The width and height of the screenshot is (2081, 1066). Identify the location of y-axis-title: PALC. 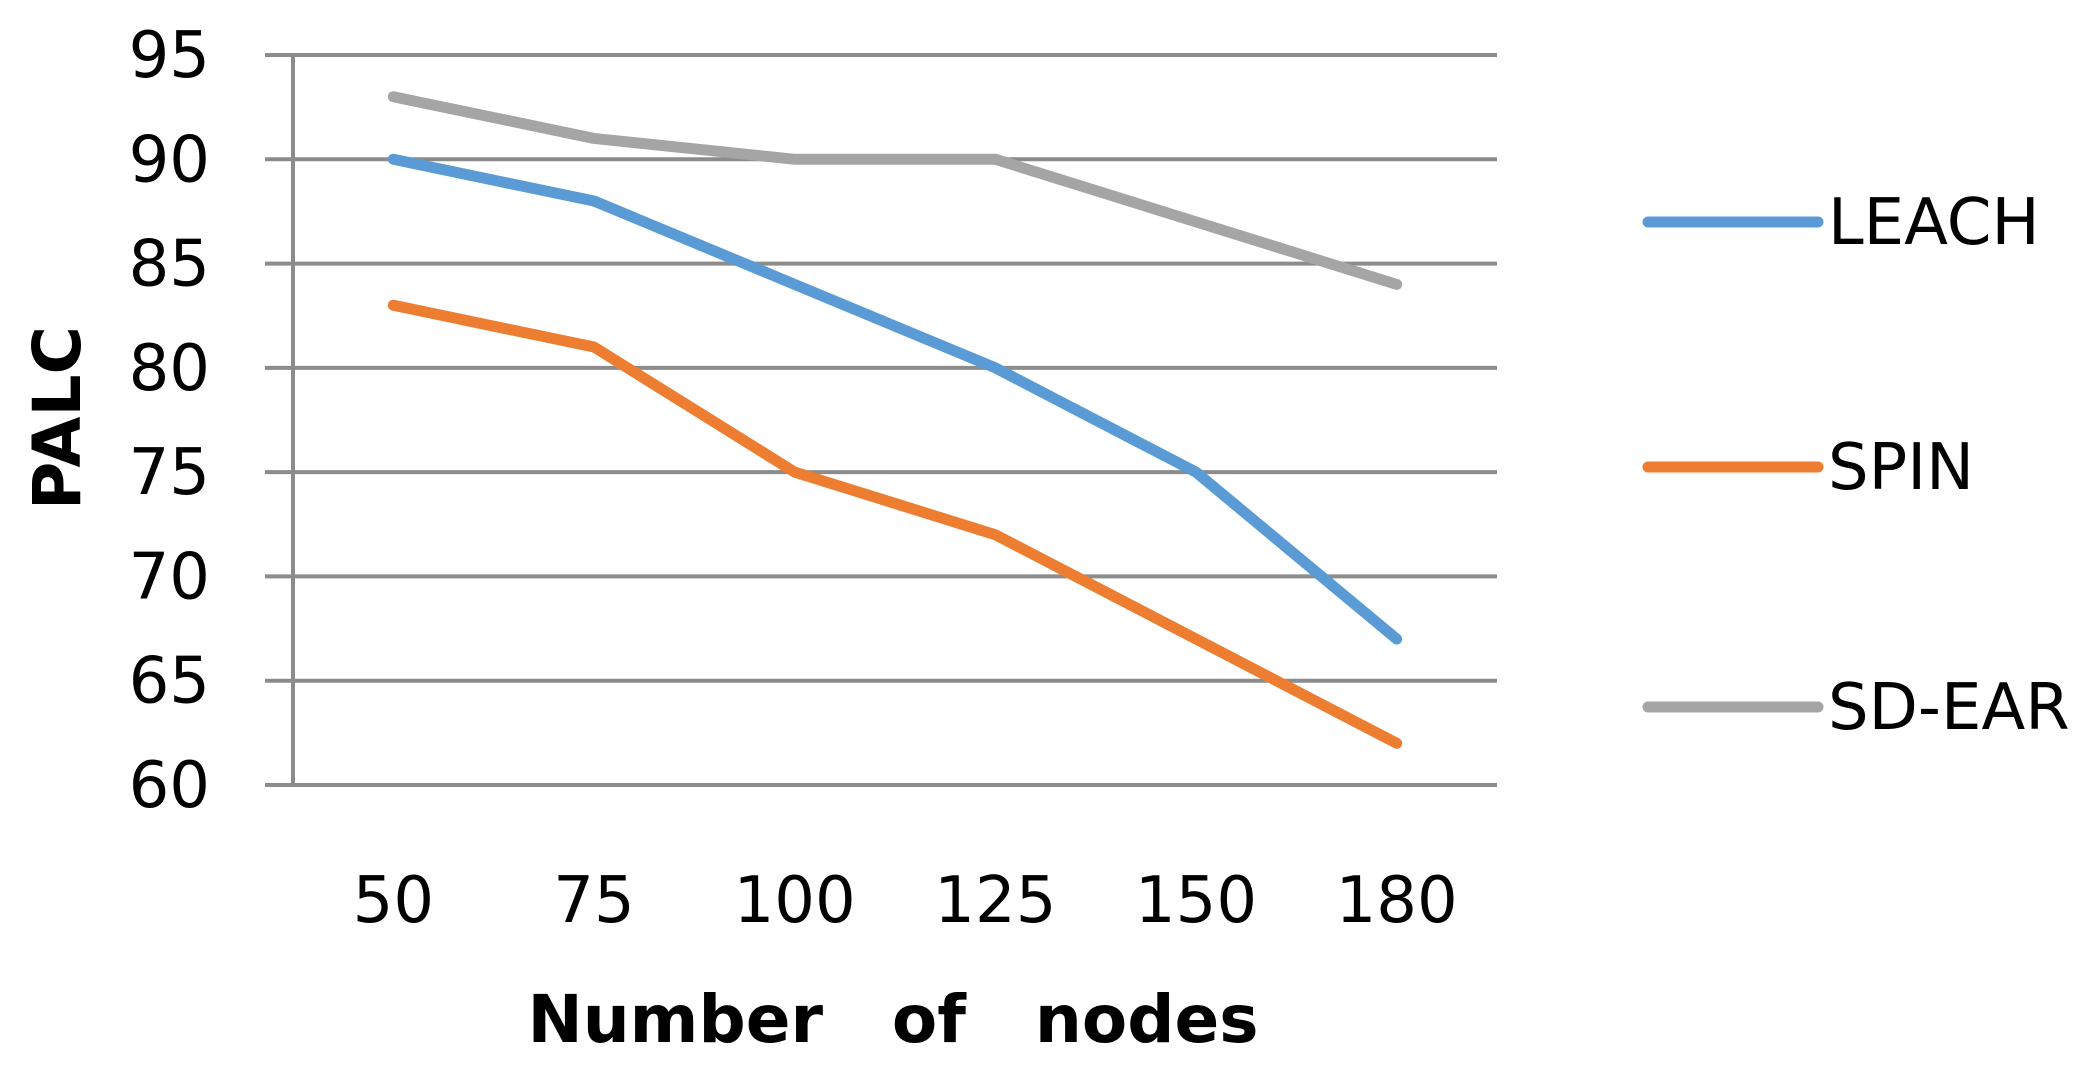
(57, 418).